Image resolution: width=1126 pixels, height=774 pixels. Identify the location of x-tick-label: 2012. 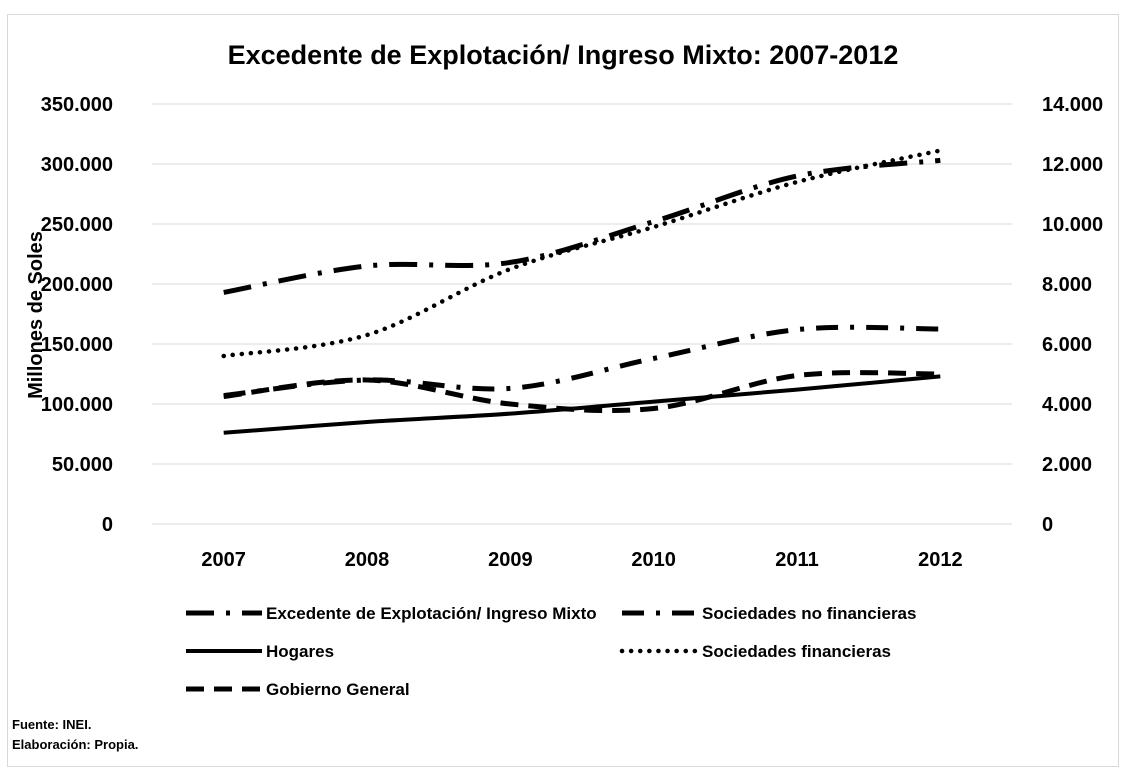
(940, 560).